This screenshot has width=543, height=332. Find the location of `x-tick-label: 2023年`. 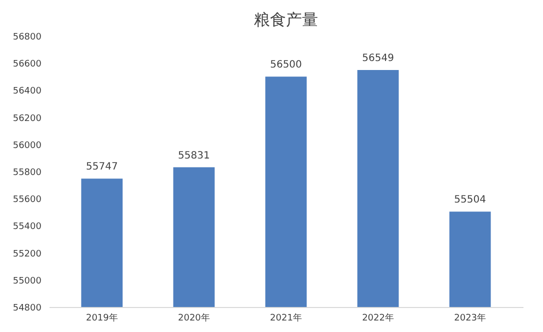

x-tick-label: 2023年 is located at coordinates (470, 318).